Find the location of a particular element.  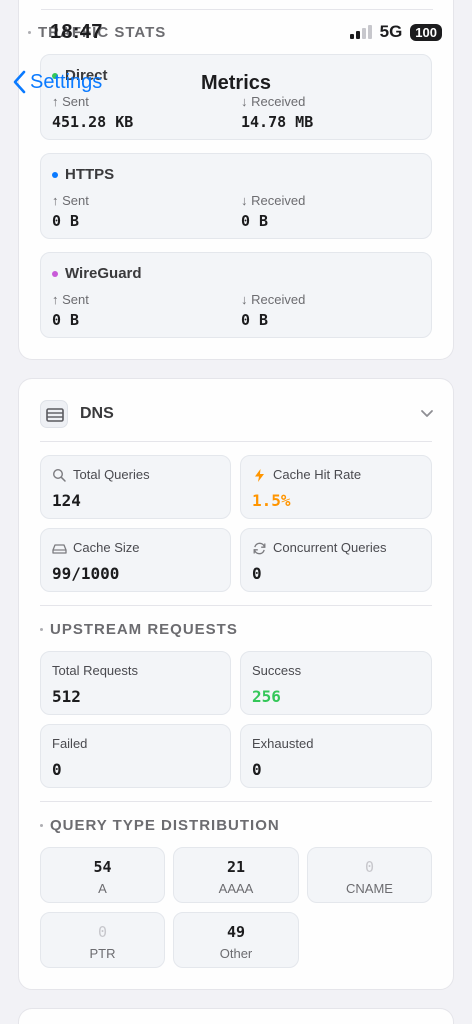

stat-tile-success: Success 256 is located at coordinates (336, 683).